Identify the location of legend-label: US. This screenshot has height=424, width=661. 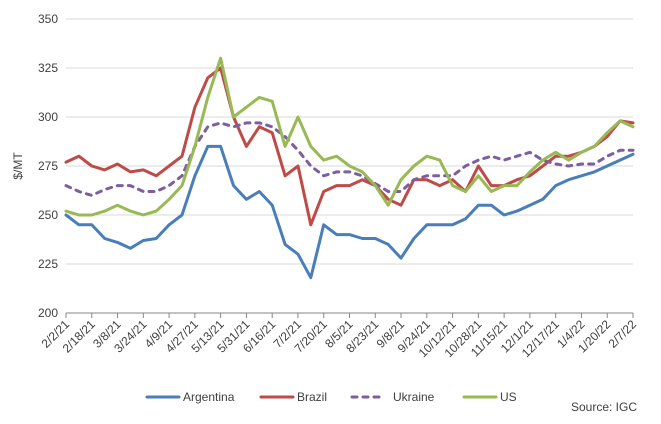
(508, 397).